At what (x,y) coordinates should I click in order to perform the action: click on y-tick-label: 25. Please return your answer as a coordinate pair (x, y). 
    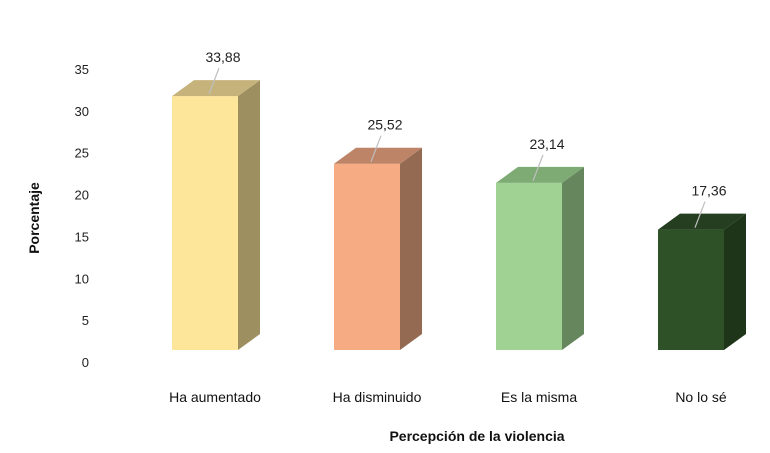
    Looking at the image, I should click on (82, 153).